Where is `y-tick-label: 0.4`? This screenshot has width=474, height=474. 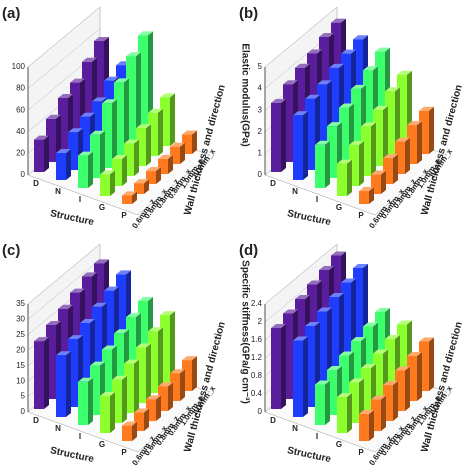
y-tick-label: 0.4 is located at coordinates (257, 393).